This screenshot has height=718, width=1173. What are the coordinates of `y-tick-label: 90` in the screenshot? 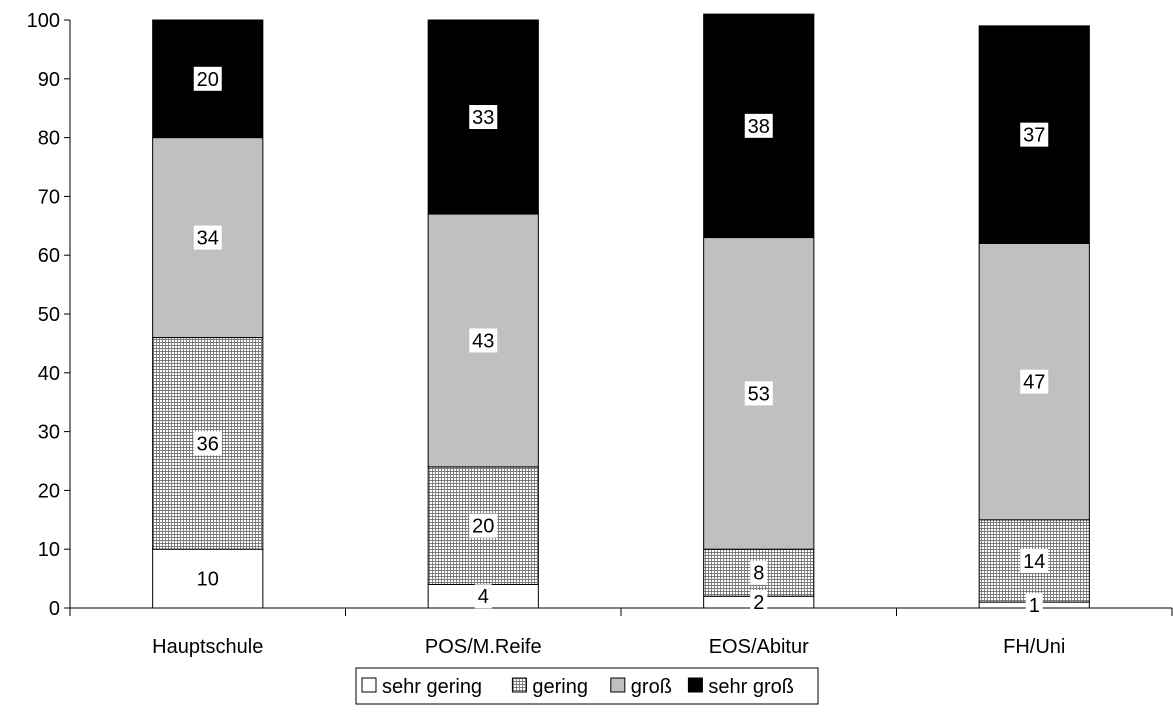 It's located at (49, 80).